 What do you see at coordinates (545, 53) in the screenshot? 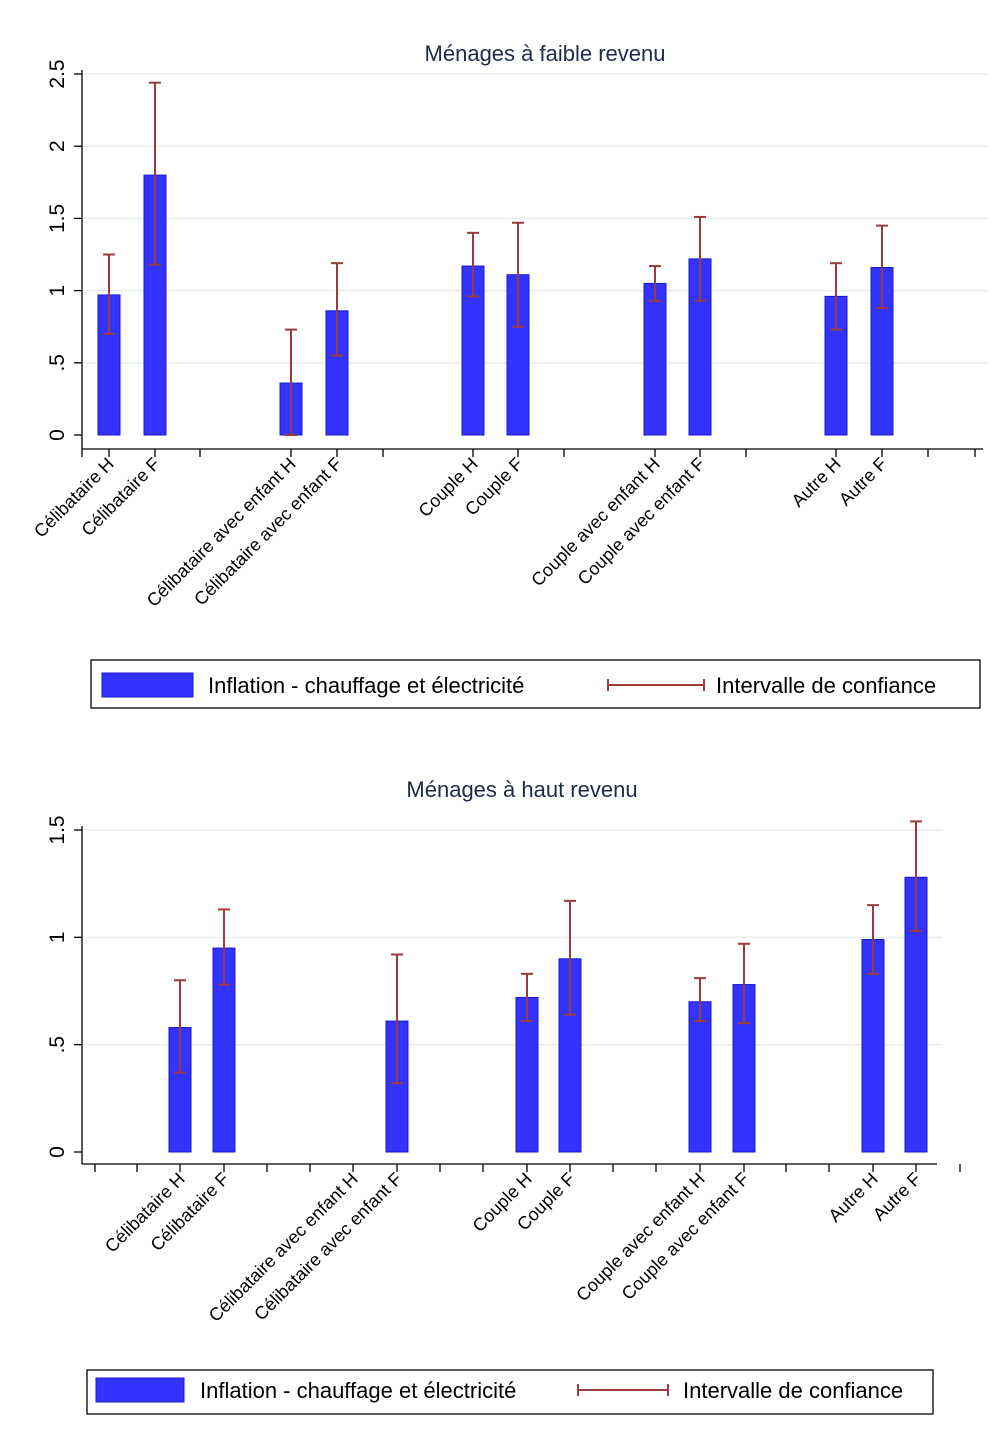
I see `chart-title: Ménages à faible revenu` at bounding box center [545, 53].